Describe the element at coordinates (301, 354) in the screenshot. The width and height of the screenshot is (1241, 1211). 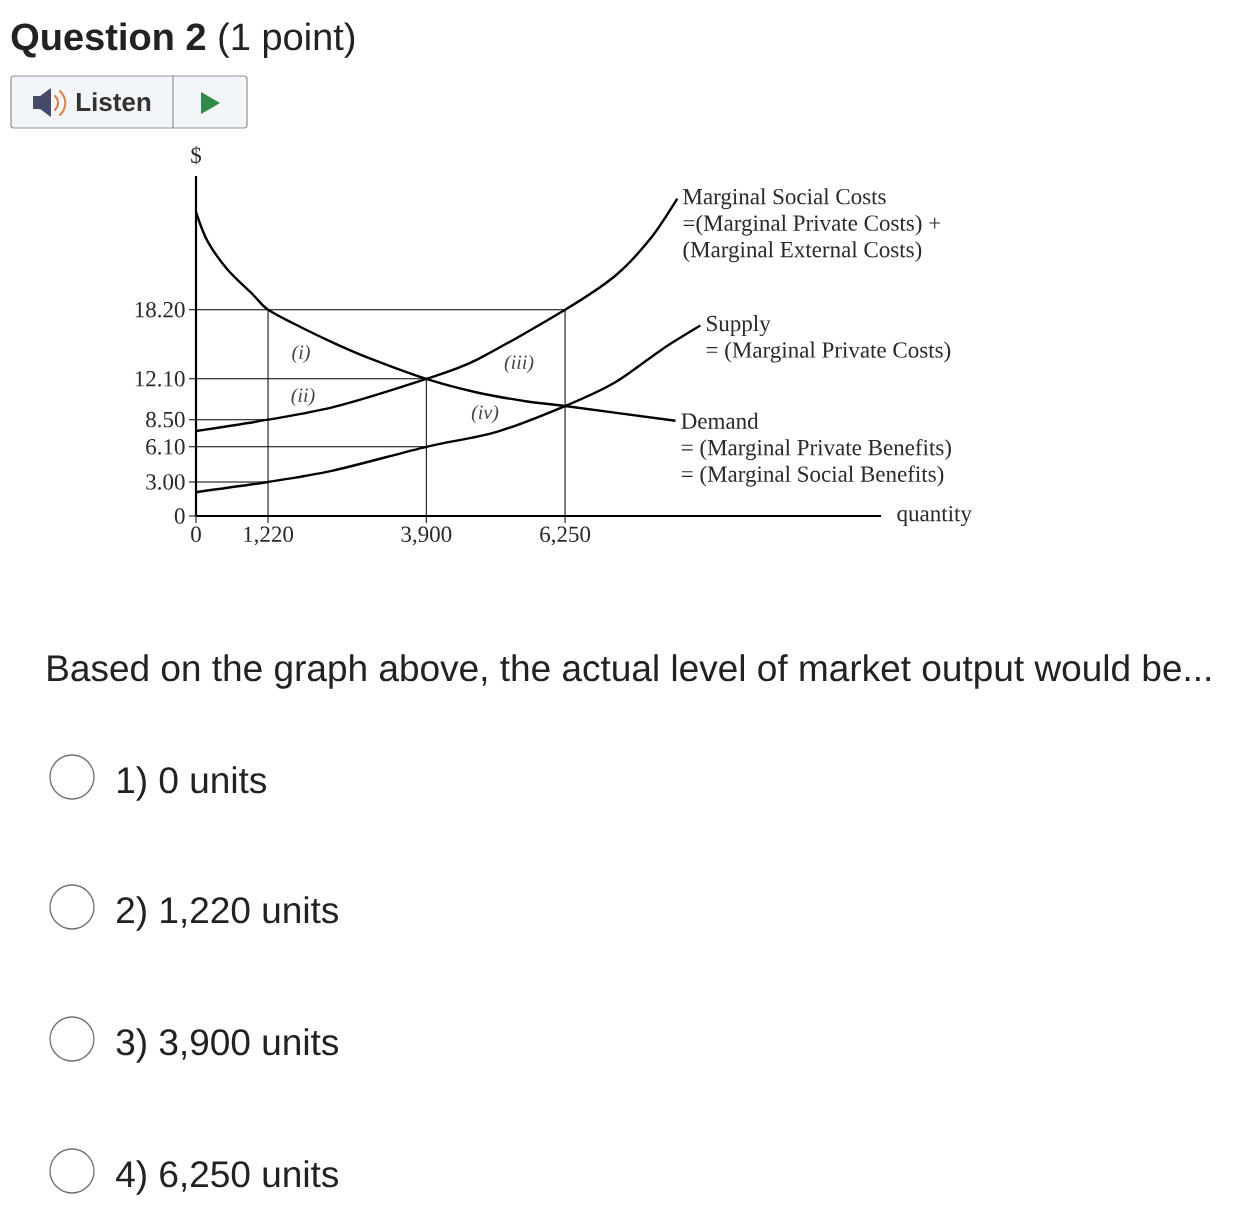
I see `annotation: (i)` at that location.